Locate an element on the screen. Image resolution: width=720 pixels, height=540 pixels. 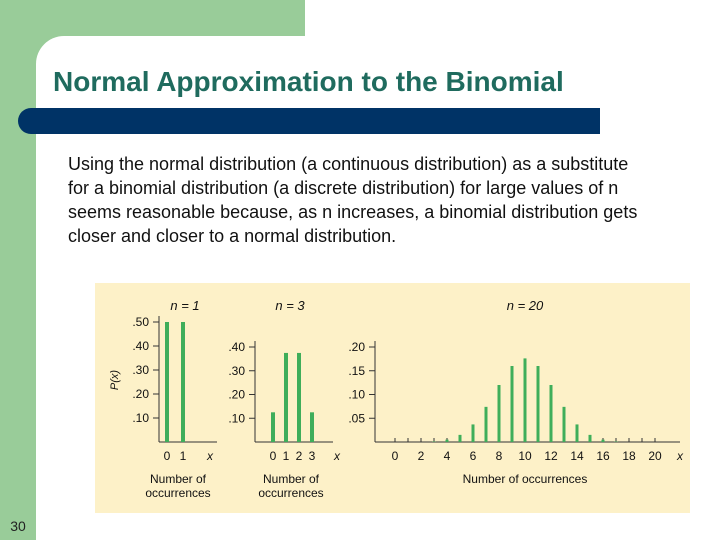
page-number: 30 is located at coordinates (18, 526).